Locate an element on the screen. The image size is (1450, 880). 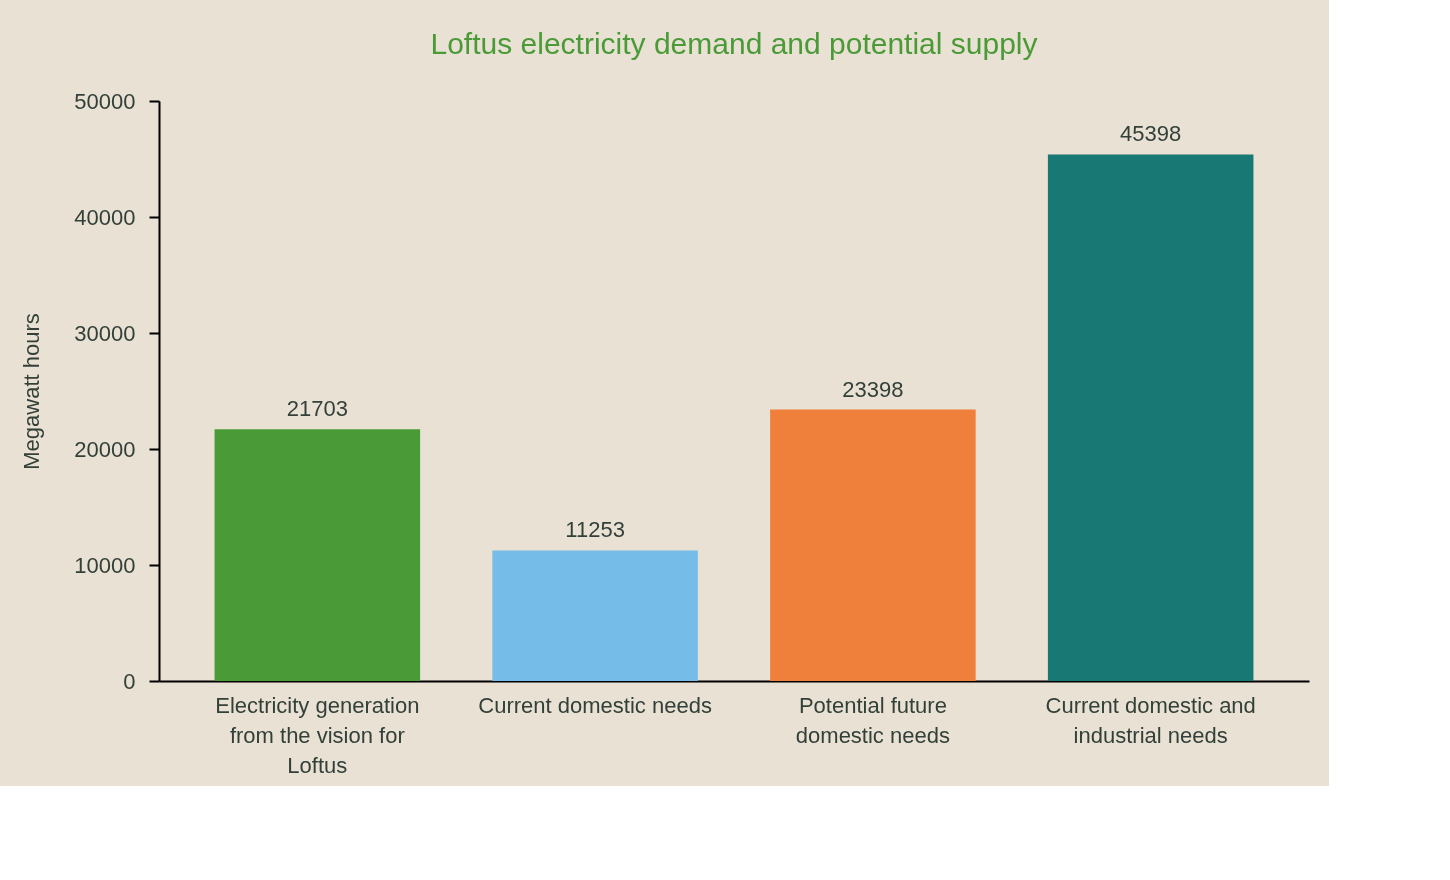
x-tick-label: Potential future domestic needs is located at coordinates (872, 720).